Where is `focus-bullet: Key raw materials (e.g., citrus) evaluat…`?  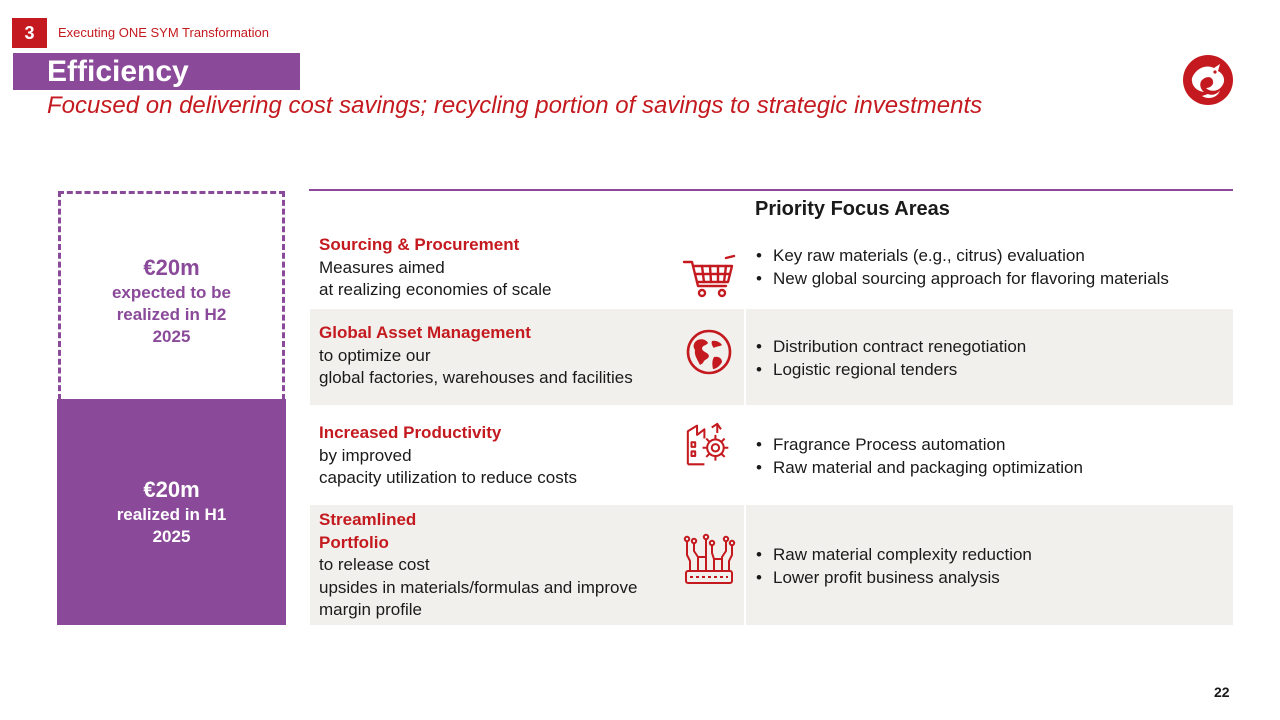
focus-bullet: Key raw materials (e.g., citrus) evaluat… is located at coordinates (962, 255).